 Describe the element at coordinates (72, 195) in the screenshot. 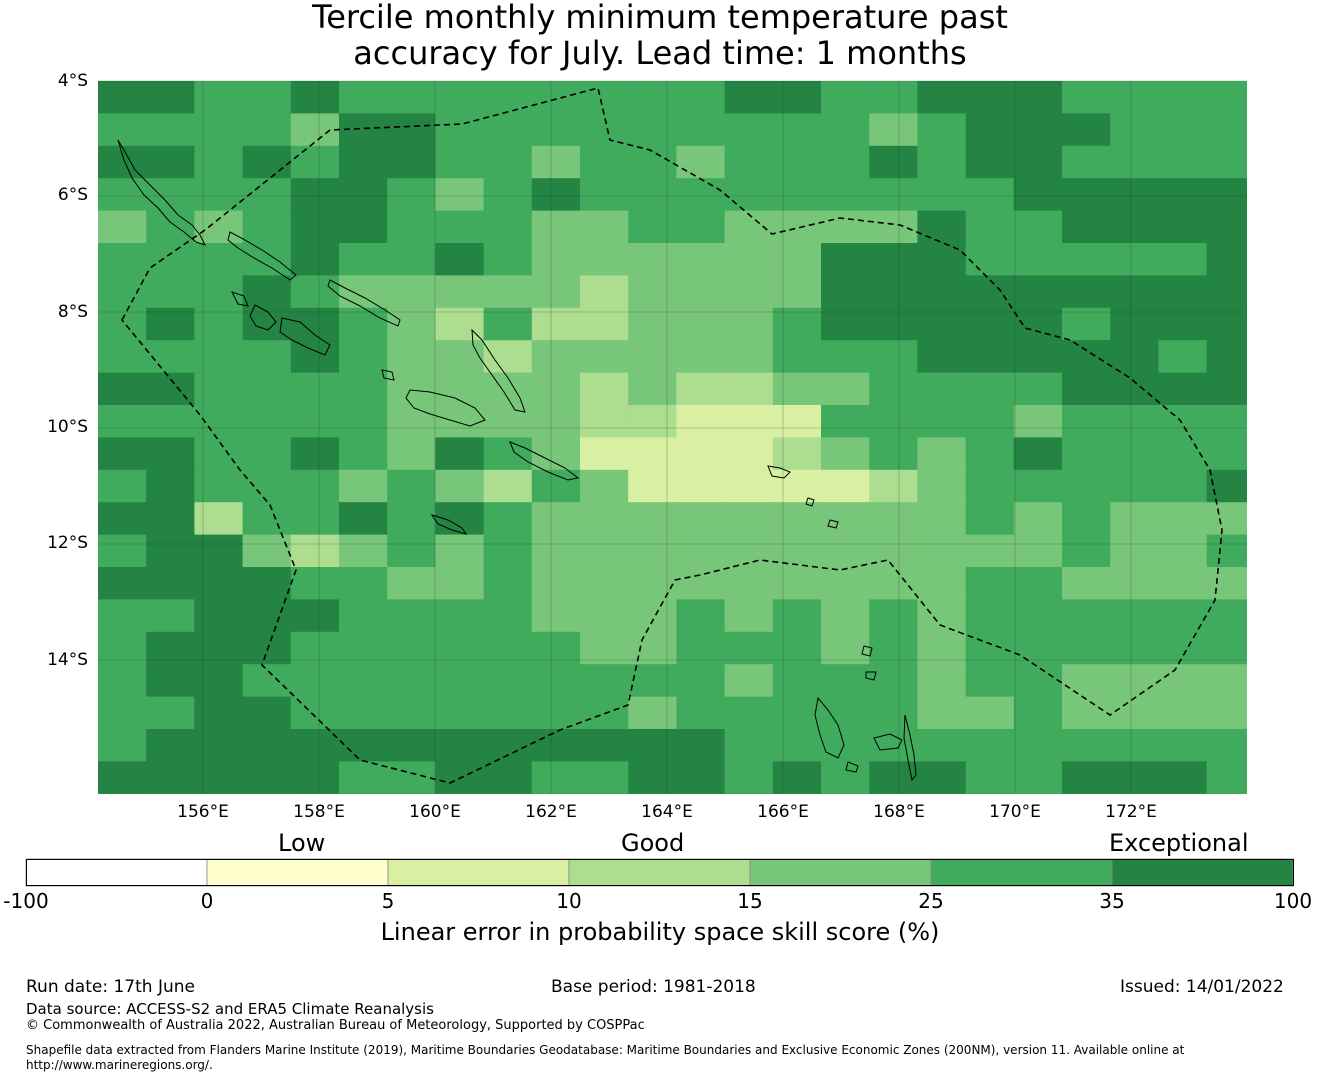

I see `lat-label: 6°S` at that location.